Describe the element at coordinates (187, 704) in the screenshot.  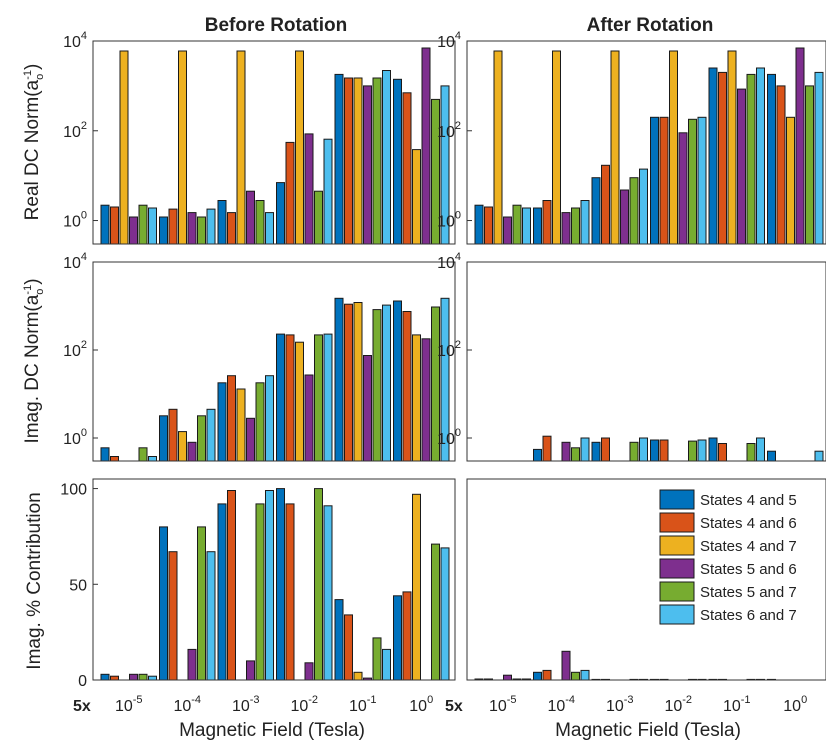
I see `xtick-label: 10⁻⁴` at that location.